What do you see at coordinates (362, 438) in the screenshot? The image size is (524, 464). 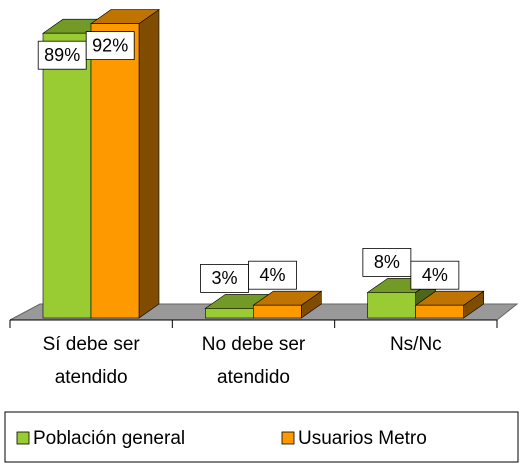 I see `legend-label: Usuarios Metro` at bounding box center [362, 438].